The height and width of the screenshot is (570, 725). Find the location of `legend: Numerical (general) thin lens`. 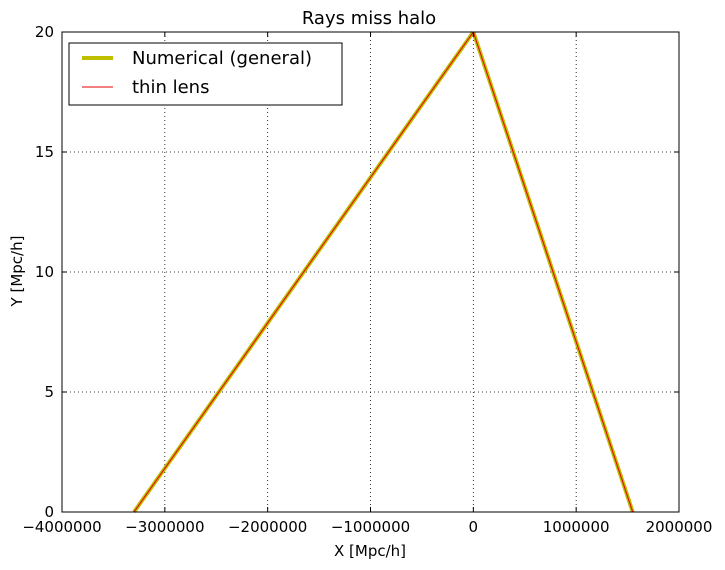

legend: Numerical (general) thin lens is located at coordinates (205, 74).